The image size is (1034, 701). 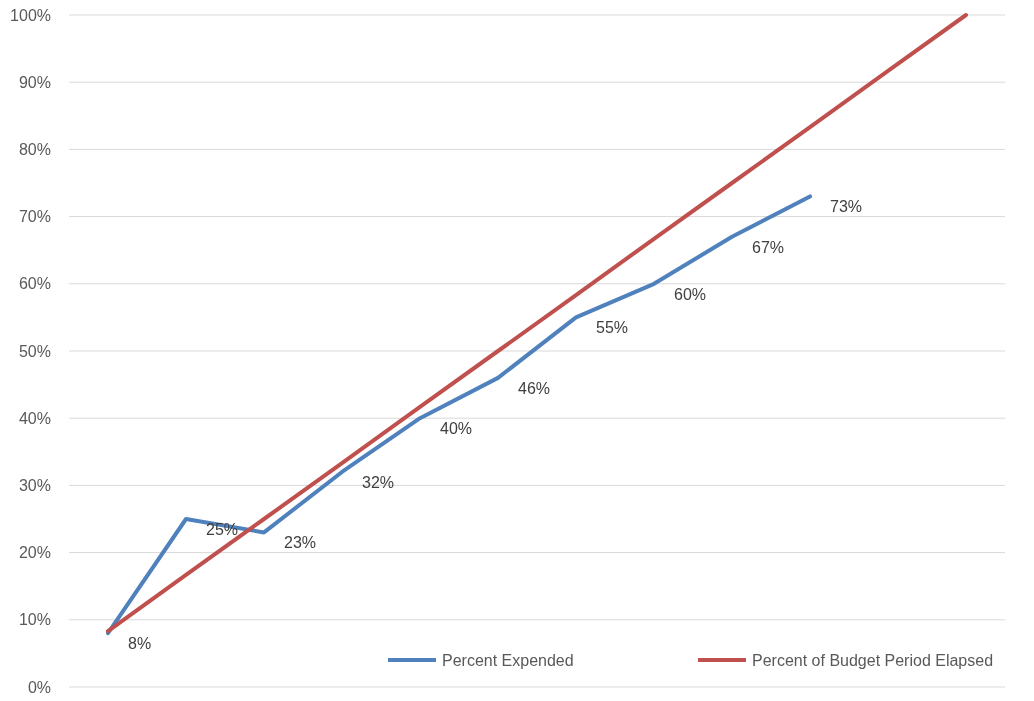 What do you see at coordinates (34, 217) in the screenshot?
I see `y-tick-label: 70%` at bounding box center [34, 217].